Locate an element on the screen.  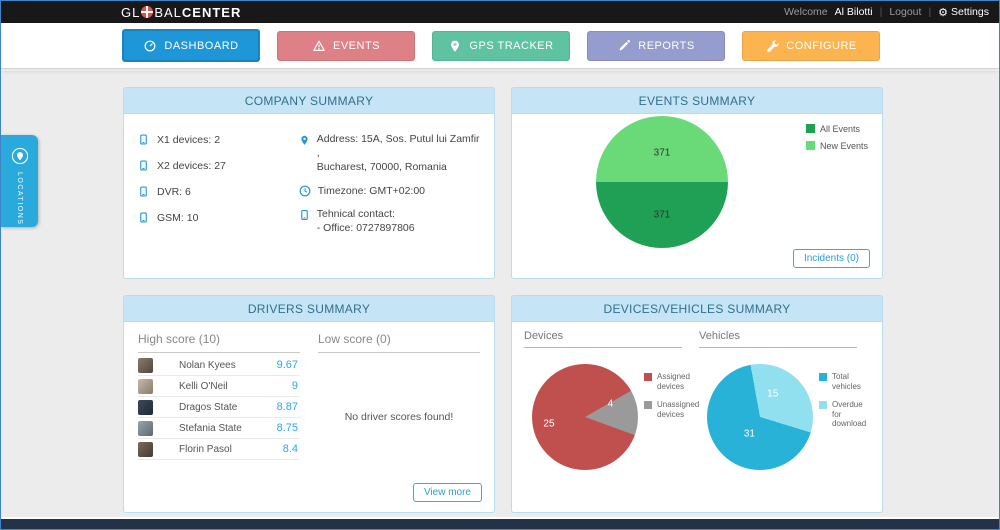
devices-legend: Assigned devices Unassigned devices is located at coordinates (672, 395).